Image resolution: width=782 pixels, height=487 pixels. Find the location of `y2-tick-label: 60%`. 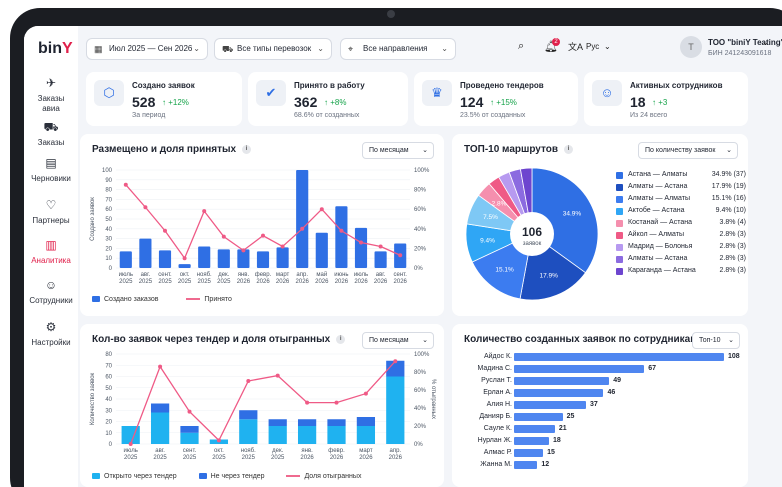

y2-tick-label: 60% is located at coordinates (420, 391).